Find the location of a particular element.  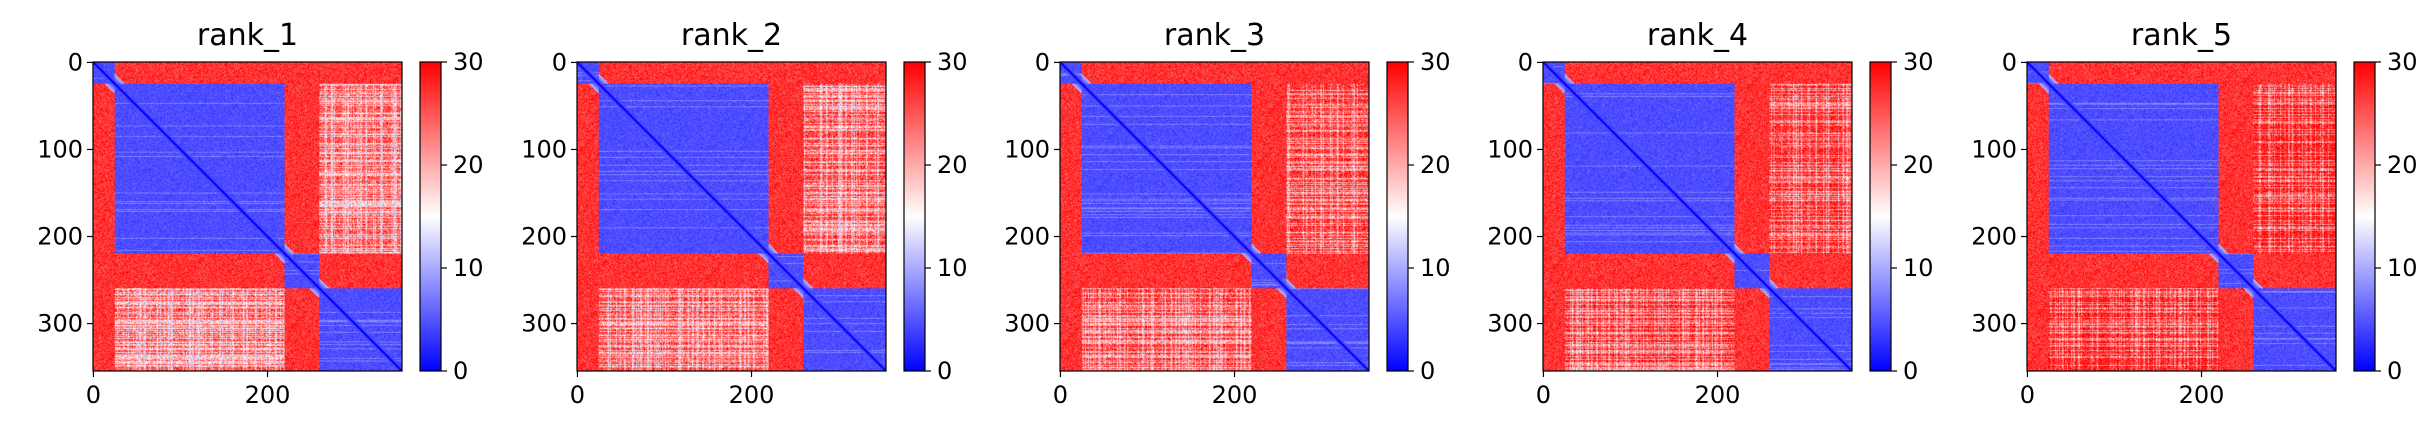

panel-title: rank_1 is located at coordinates (247, 35).